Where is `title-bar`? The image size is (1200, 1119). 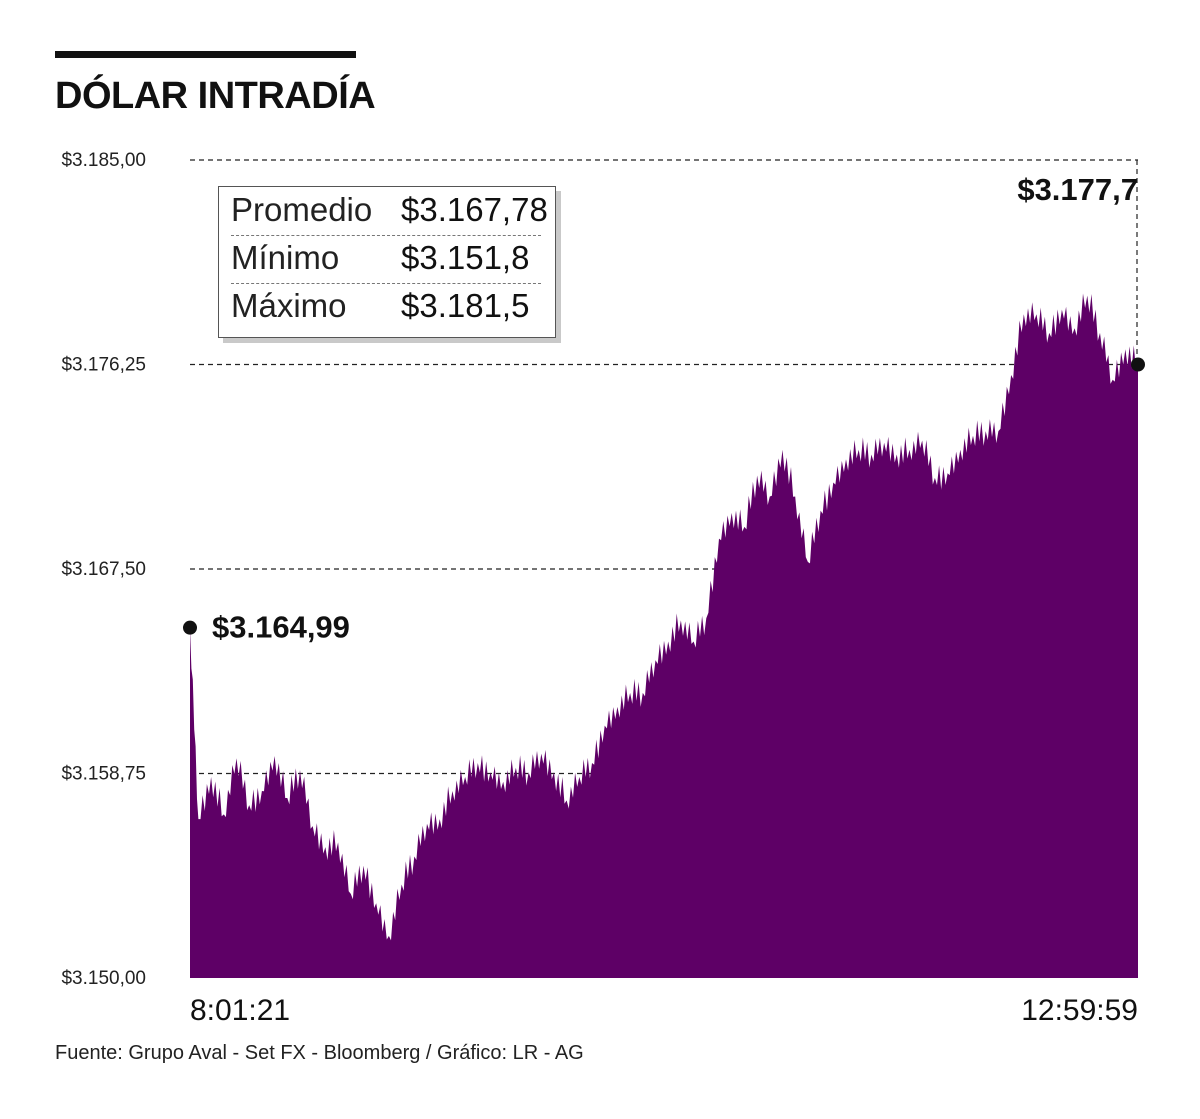
title-bar is located at coordinates (205, 54).